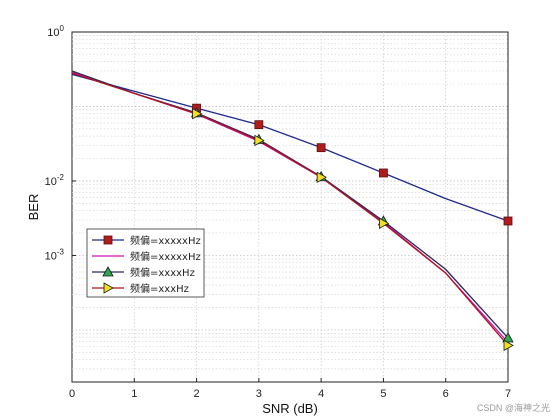 The height and width of the screenshot is (420, 560). Describe the element at coordinates (446, 394) in the screenshot. I see `x-tick-label: 6` at that location.